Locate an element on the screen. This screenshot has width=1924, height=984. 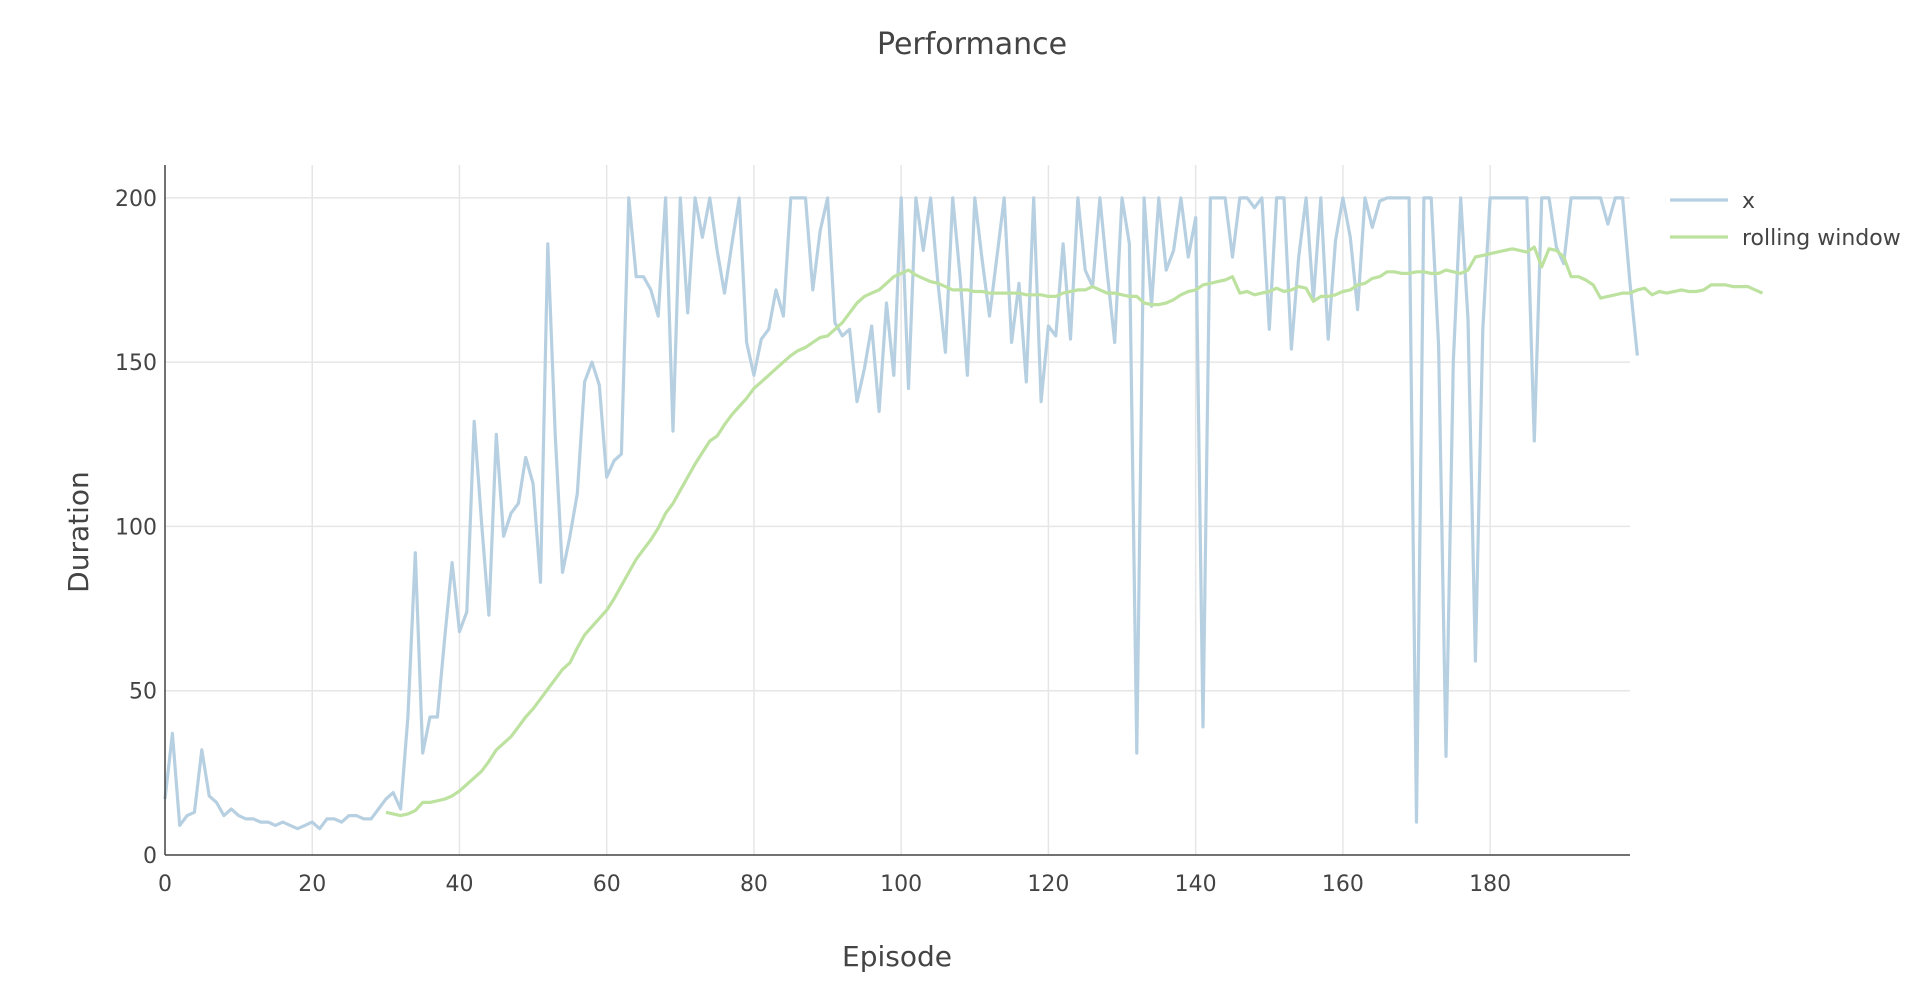
x-tick-label: 120 is located at coordinates (1048, 884).